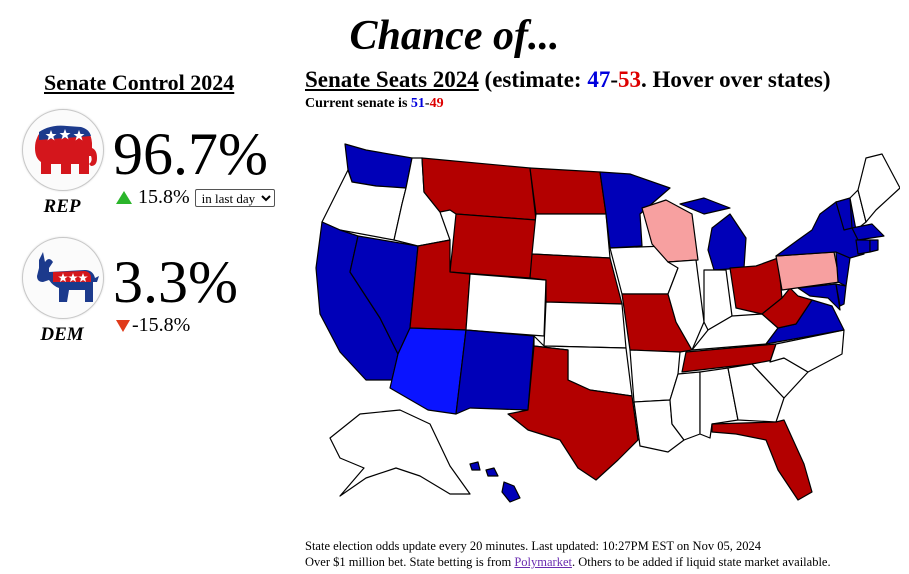 The height and width of the screenshot is (574, 909). I want to click on current-dem-seats: 51, so click(417, 103).